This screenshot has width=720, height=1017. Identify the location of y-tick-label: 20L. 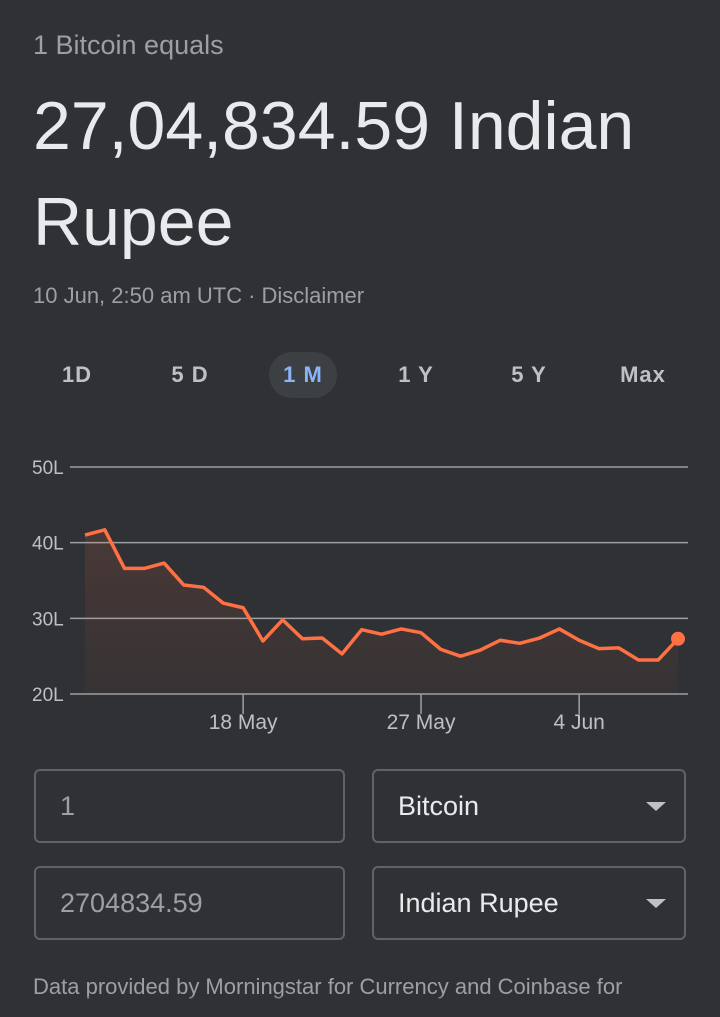
(48, 695).